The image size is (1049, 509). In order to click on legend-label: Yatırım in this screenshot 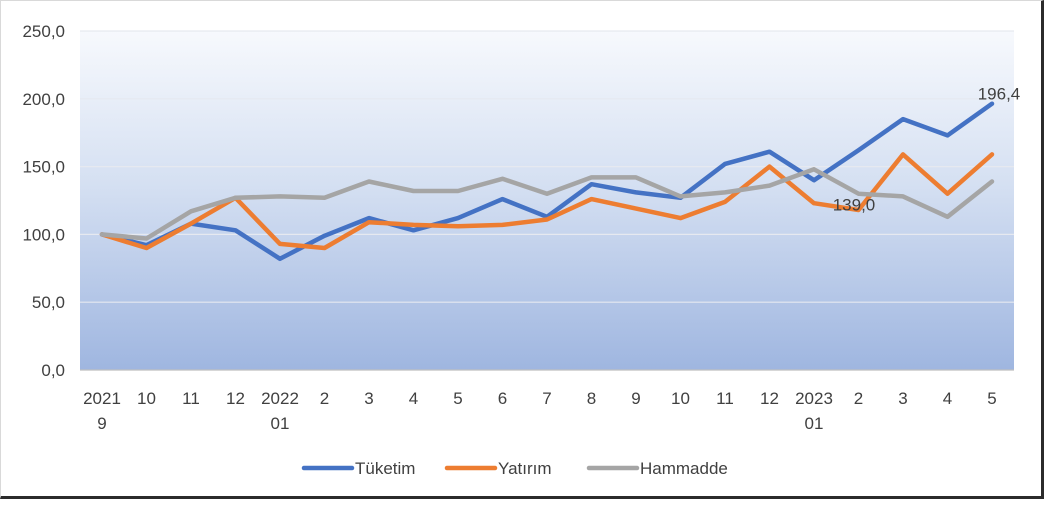, I will do `click(525, 468)`.